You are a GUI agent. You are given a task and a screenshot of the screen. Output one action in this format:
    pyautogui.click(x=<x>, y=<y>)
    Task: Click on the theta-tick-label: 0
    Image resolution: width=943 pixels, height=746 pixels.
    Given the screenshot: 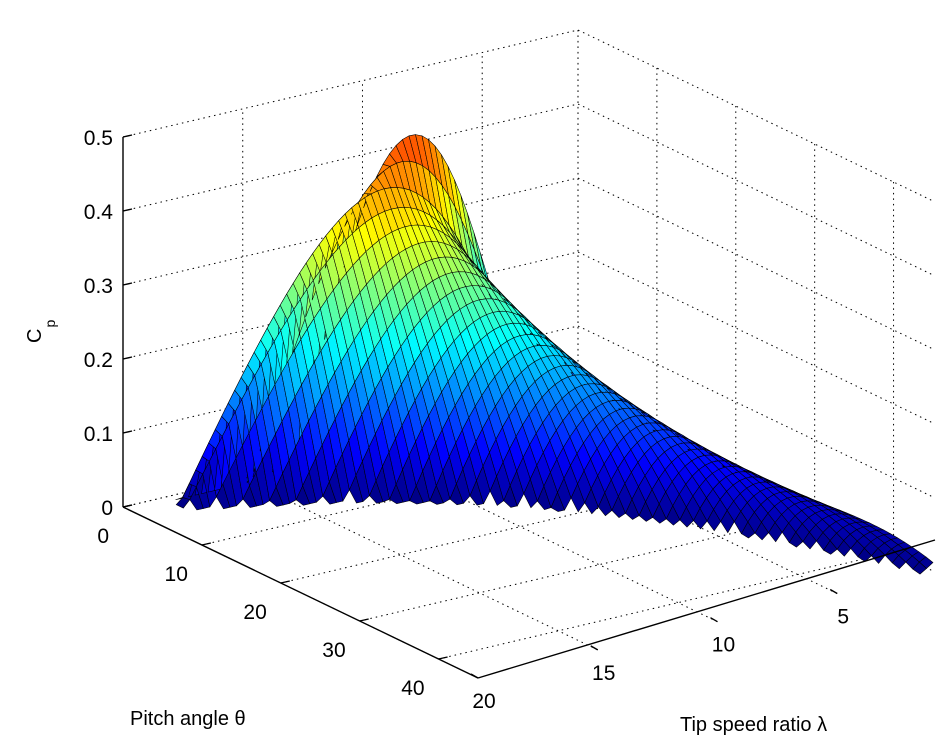 What is the action you would take?
    pyautogui.click(x=103, y=536)
    